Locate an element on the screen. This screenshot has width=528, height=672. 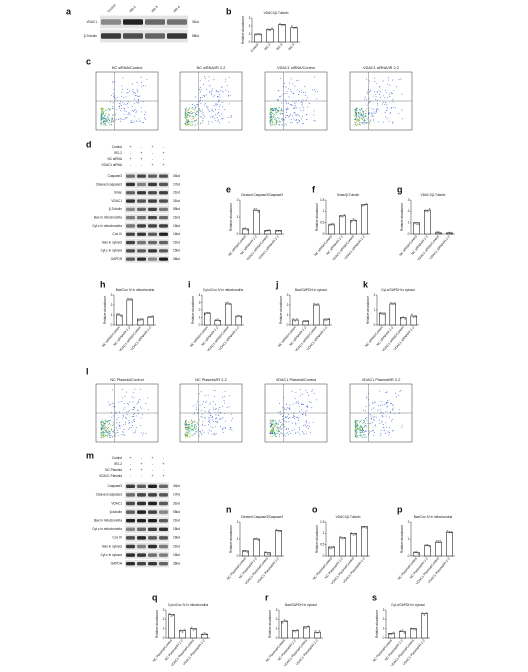
y-tick-label: 2 is located at coordinates (238, 522).